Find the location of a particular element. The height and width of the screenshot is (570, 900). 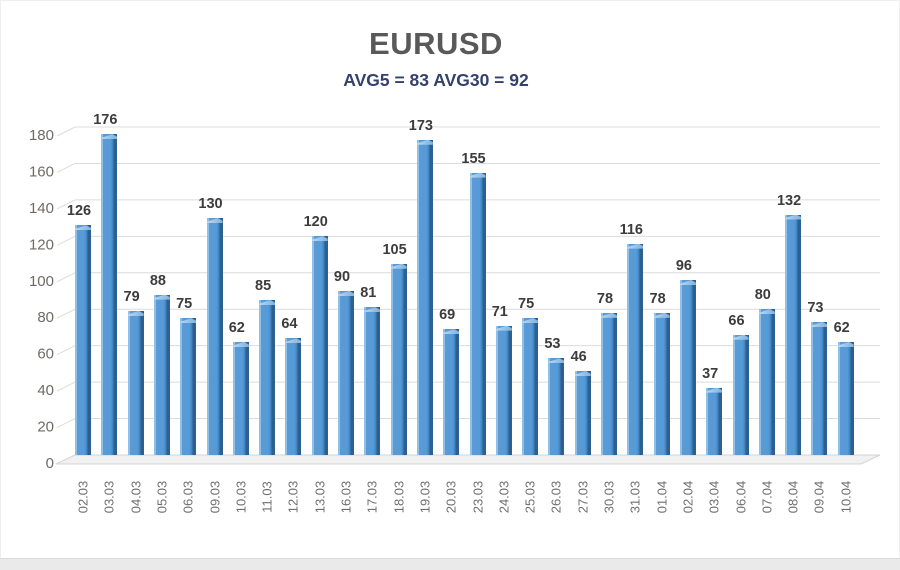

x-axis-tick-label: 23.03 is located at coordinates (477, 497).